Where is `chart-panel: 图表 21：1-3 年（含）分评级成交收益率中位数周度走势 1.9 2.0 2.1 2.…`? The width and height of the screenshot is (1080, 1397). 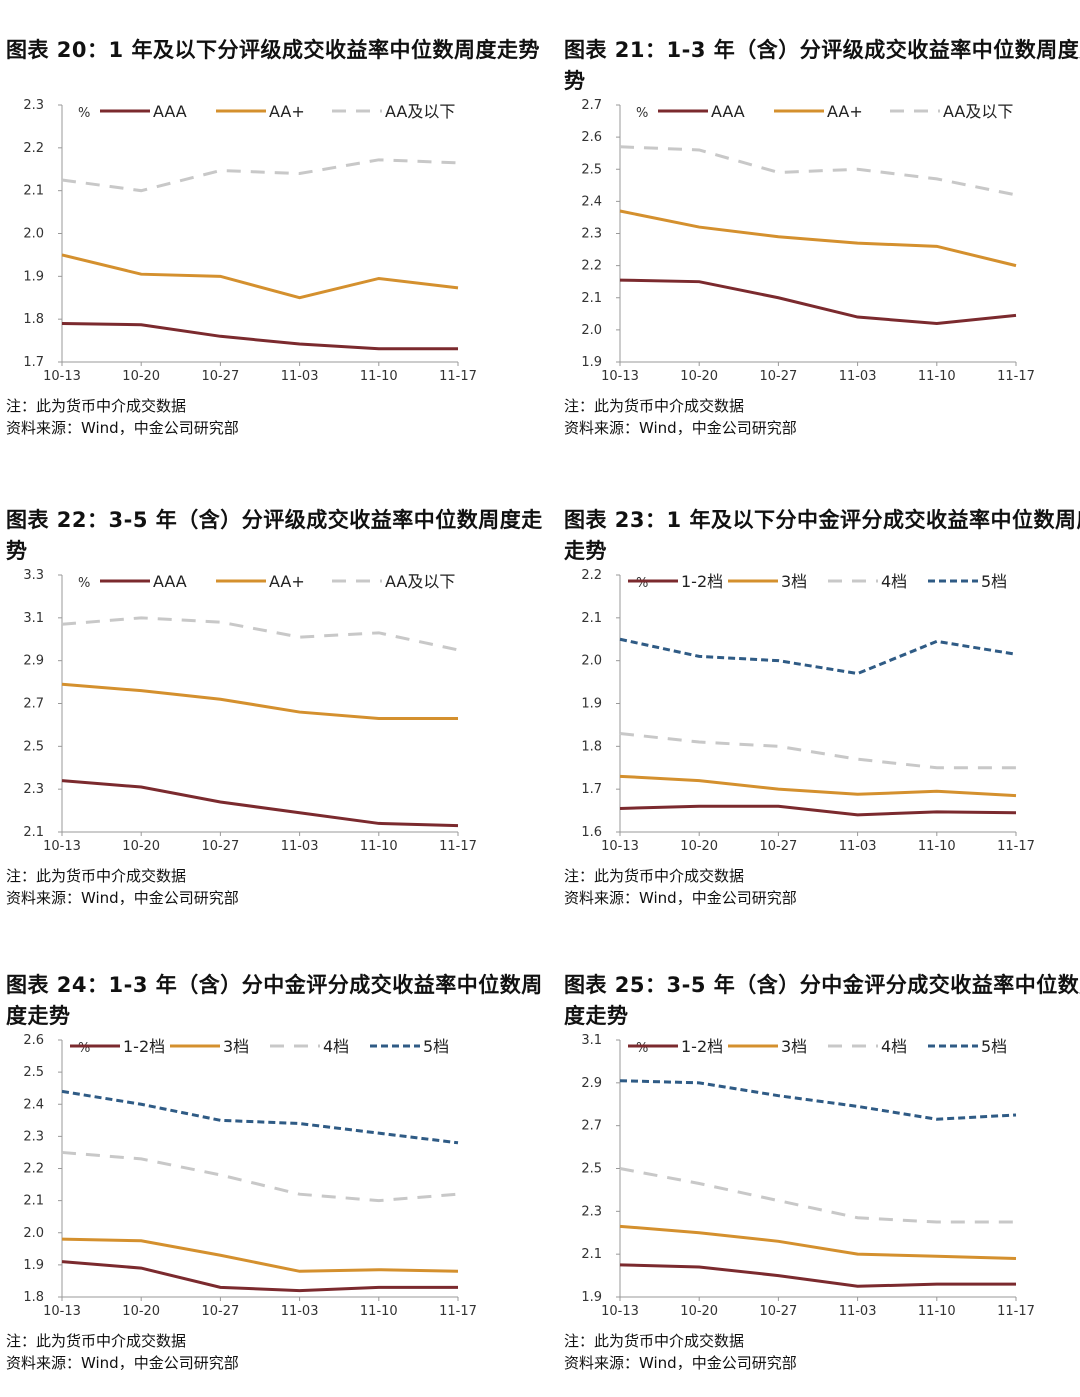
chart-panel: 图表 21：1-3 年（含）分评级成交收益率中位数周度走势 1.9 2.0 2.1 2.… is located at coordinates (819, 245).